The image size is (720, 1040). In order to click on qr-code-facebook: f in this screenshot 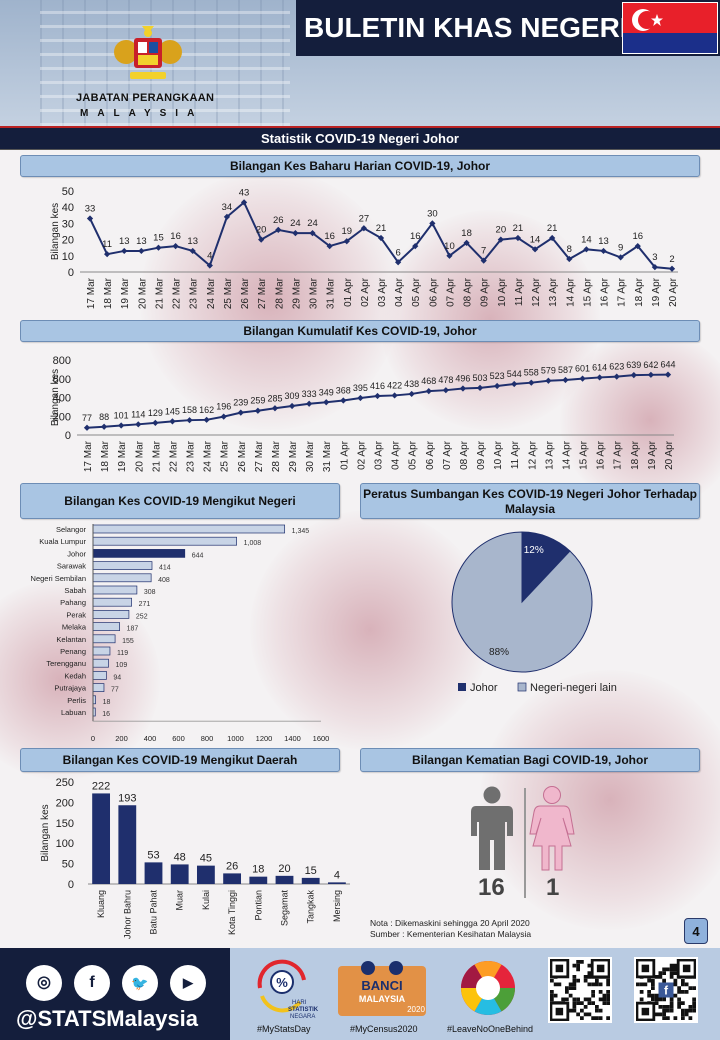, I will do `click(666, 990)`.